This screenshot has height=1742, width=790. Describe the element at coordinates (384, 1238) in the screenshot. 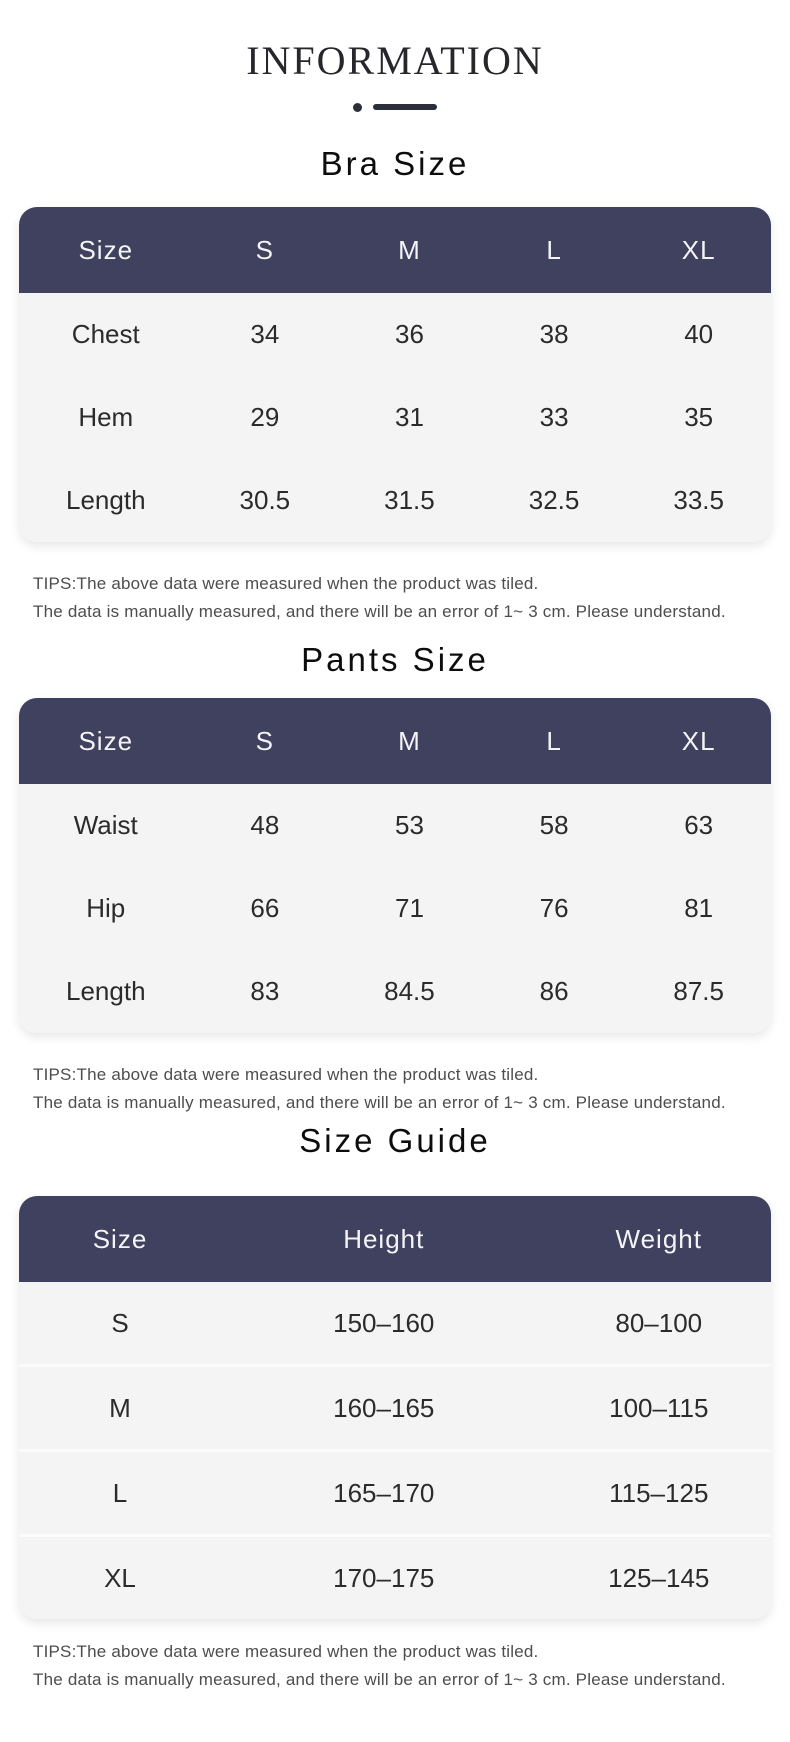

I see `column-header-height: Height` at that location.